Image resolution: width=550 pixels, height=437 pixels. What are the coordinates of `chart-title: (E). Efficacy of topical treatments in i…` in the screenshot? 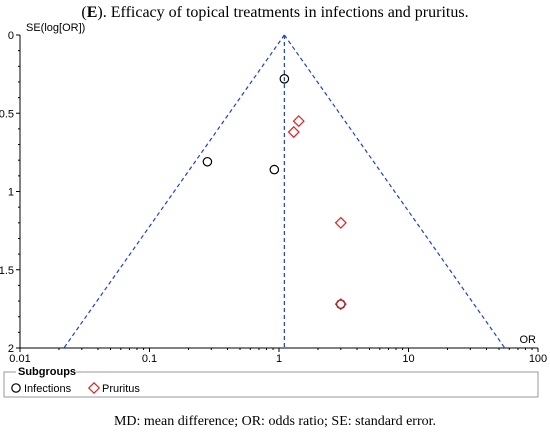 It's located at (275, 12).